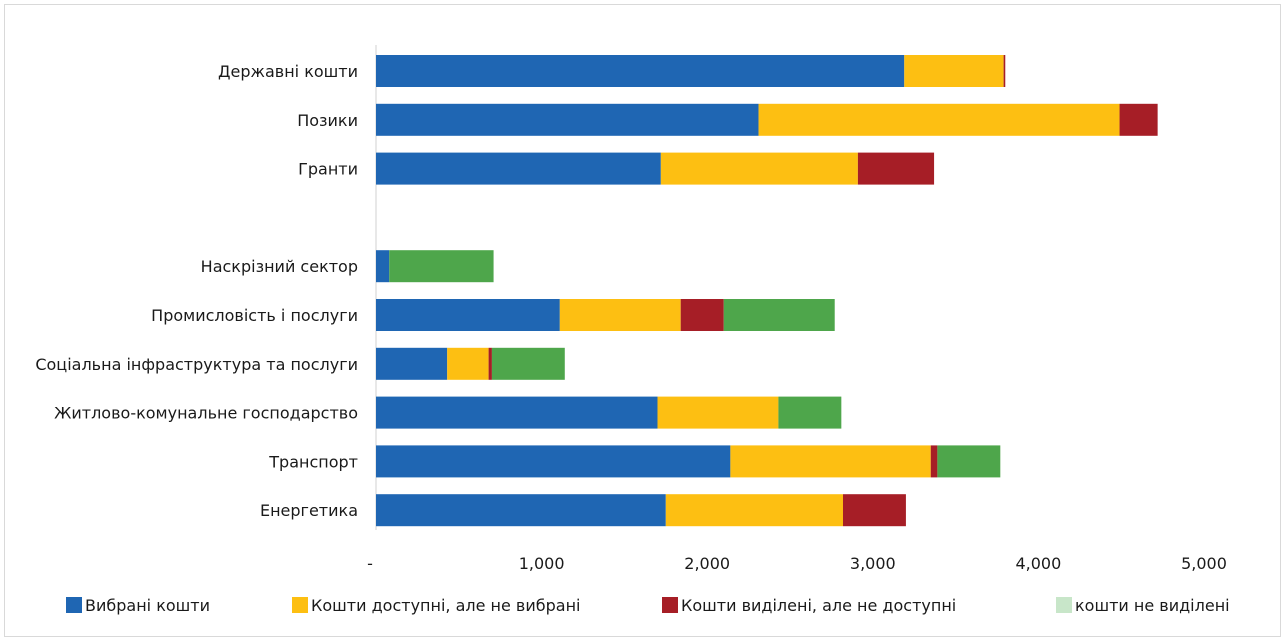 This screenshot has height=643, width=1287. Describe the element at coordinates (370, 563) in the screenshot. I see `x-tick-label: -` at that location.